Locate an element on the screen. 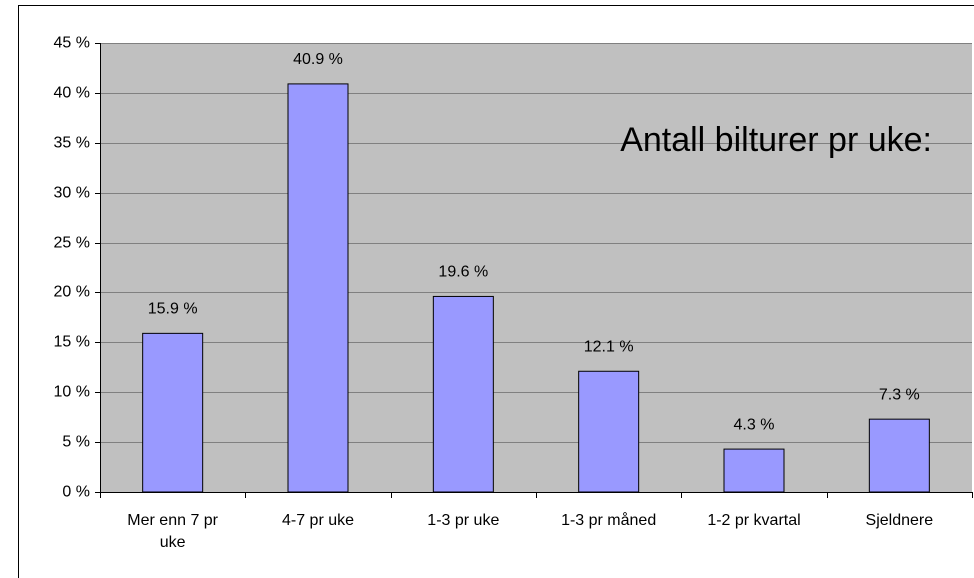  x-tick-label: 1-3 pr uke is located at coordinates (463, 520).